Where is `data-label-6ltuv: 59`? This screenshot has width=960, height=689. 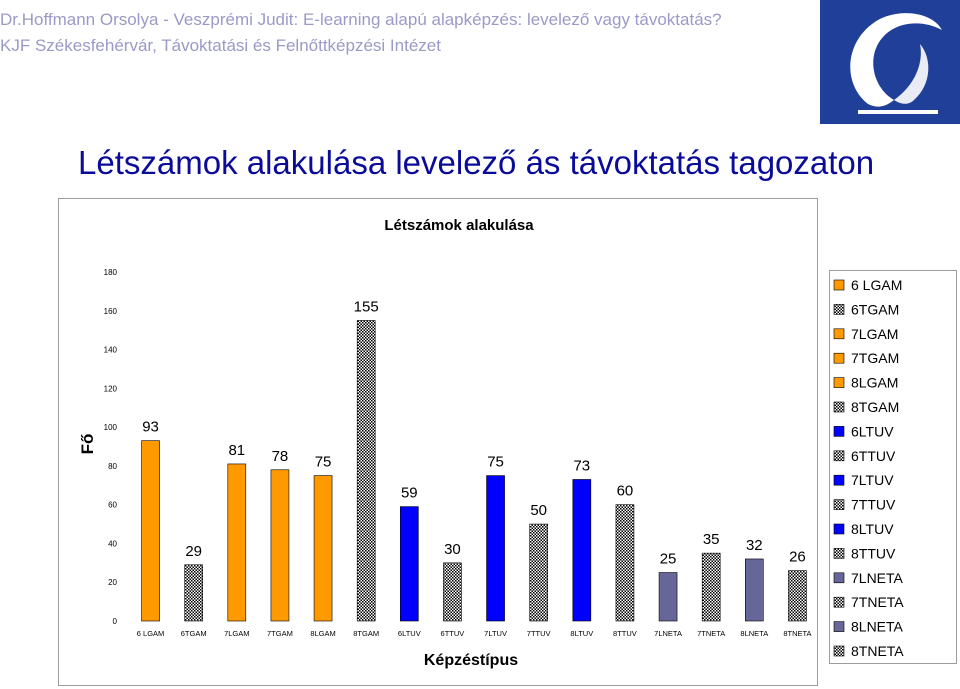
data-label-6ltuv: 59 is located at coordinates (409, 493).